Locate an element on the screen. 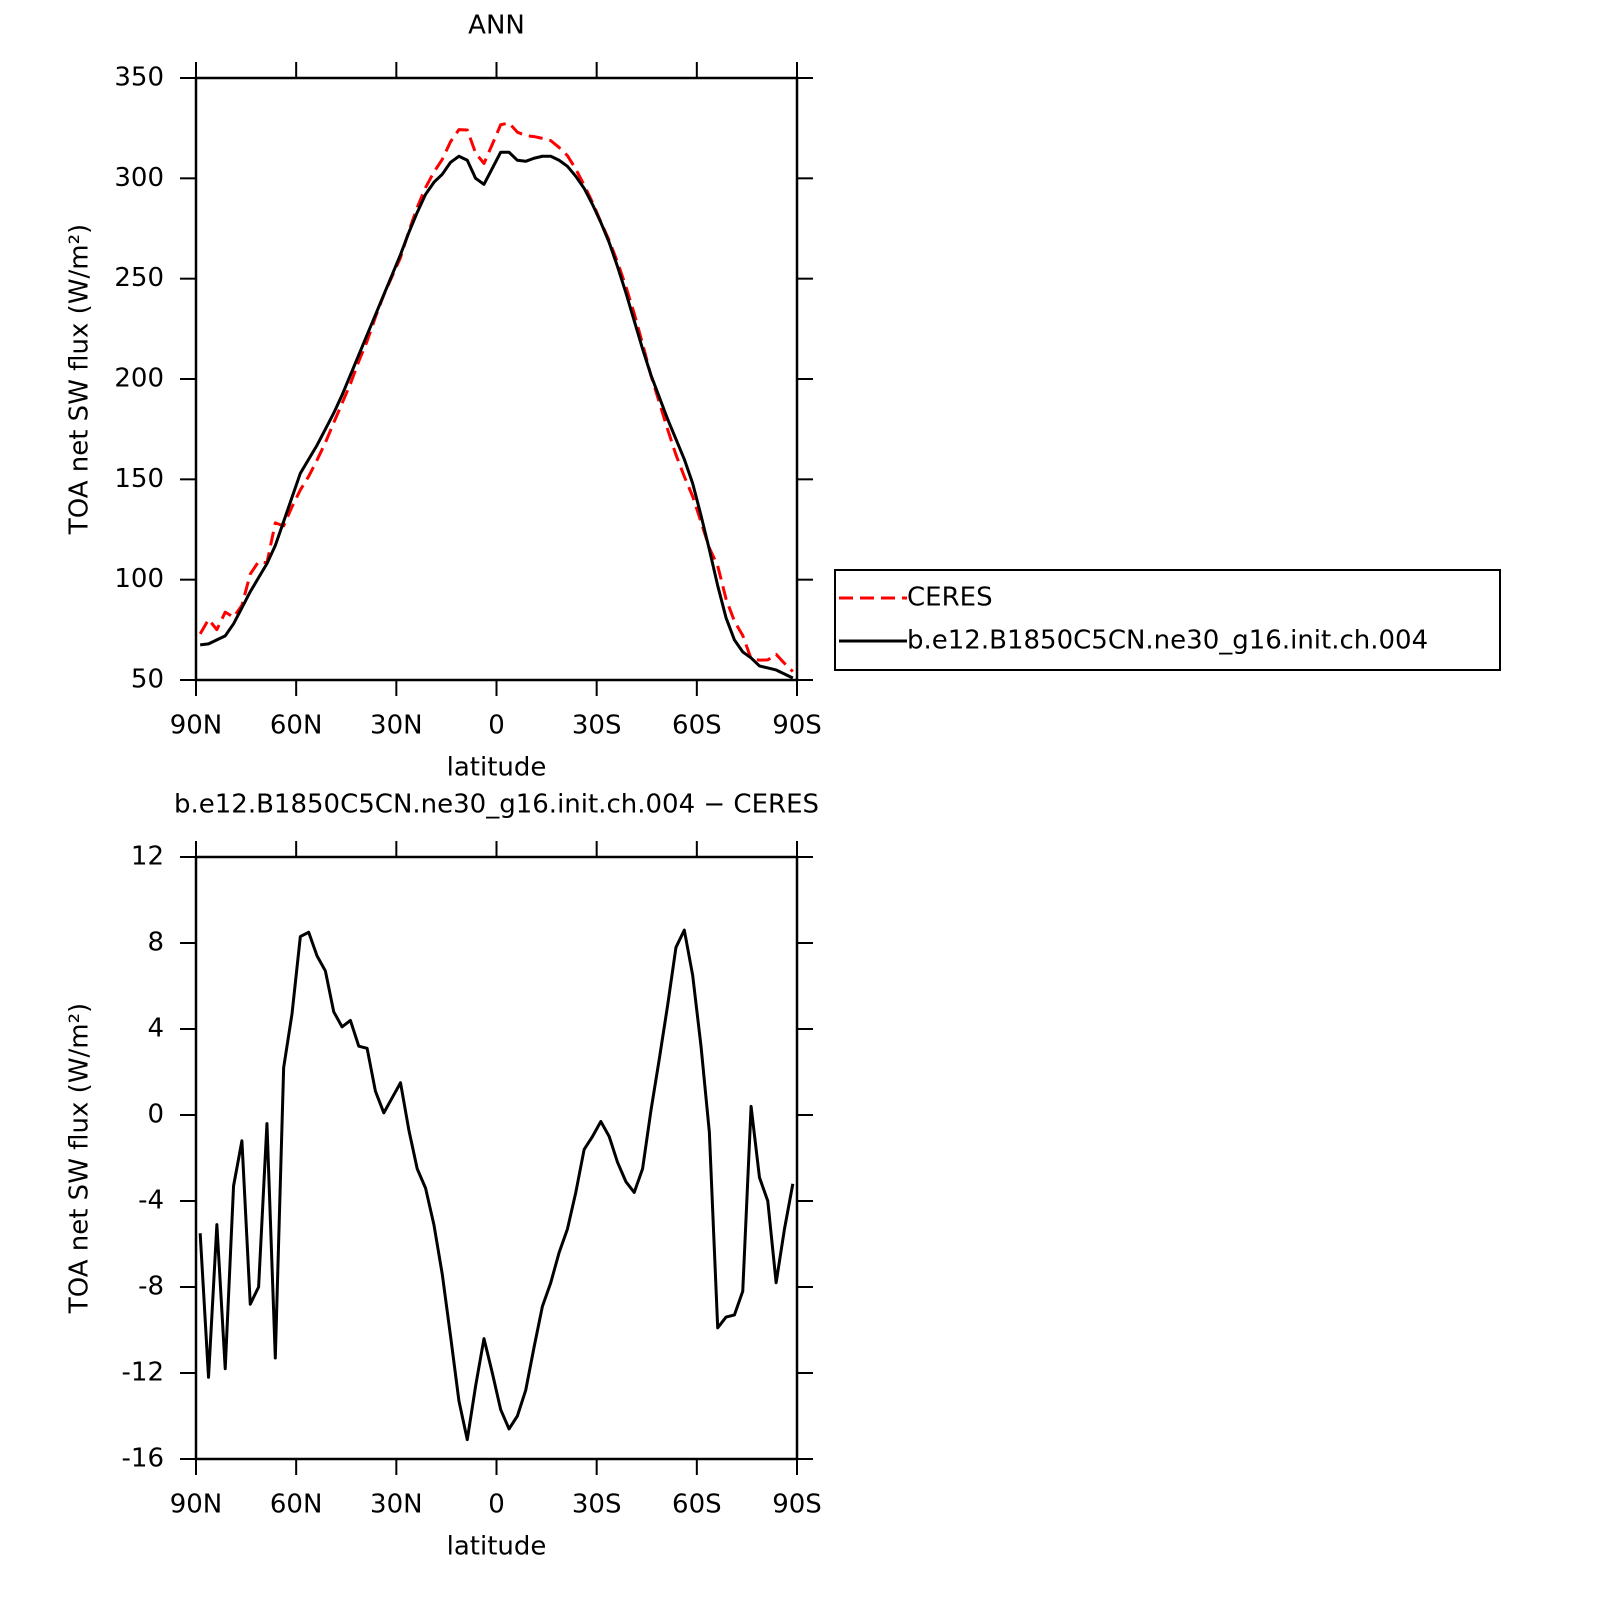 Image resolution: width=1600 pixels, height=1603 pixels. y-tick-label: 150 is located at coordinates (139, 479).